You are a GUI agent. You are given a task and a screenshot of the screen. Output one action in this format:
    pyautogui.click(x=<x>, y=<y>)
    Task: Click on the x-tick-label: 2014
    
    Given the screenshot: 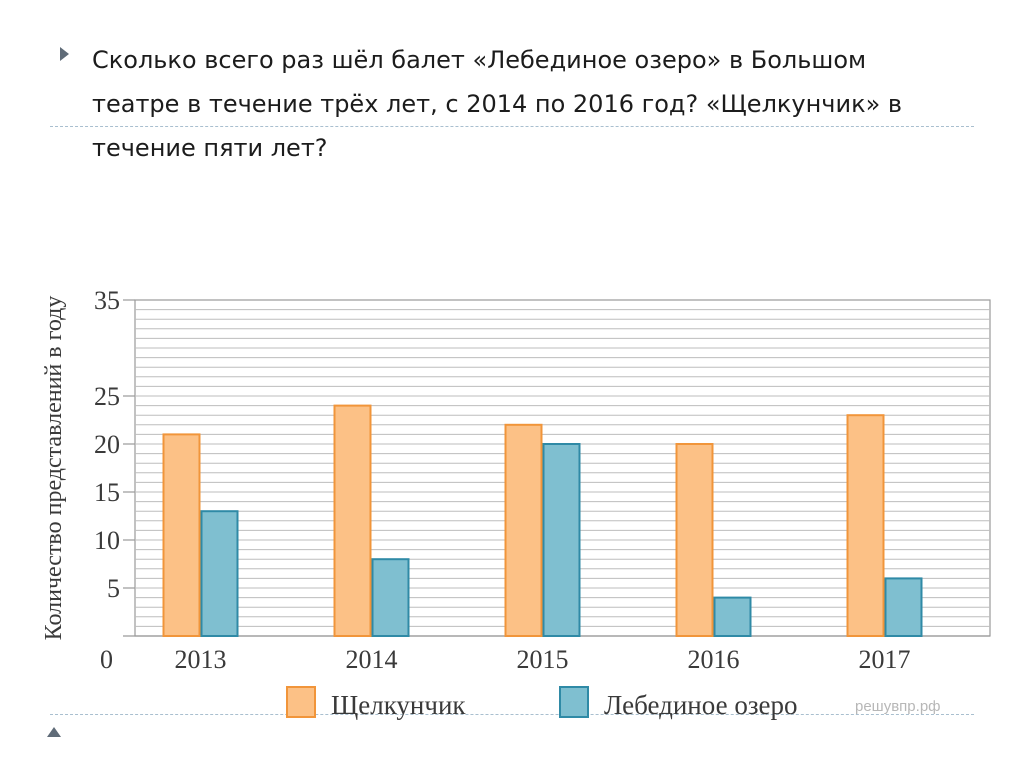 What is the action you would take?
    pyautogui.click(x=372, y=659)
    